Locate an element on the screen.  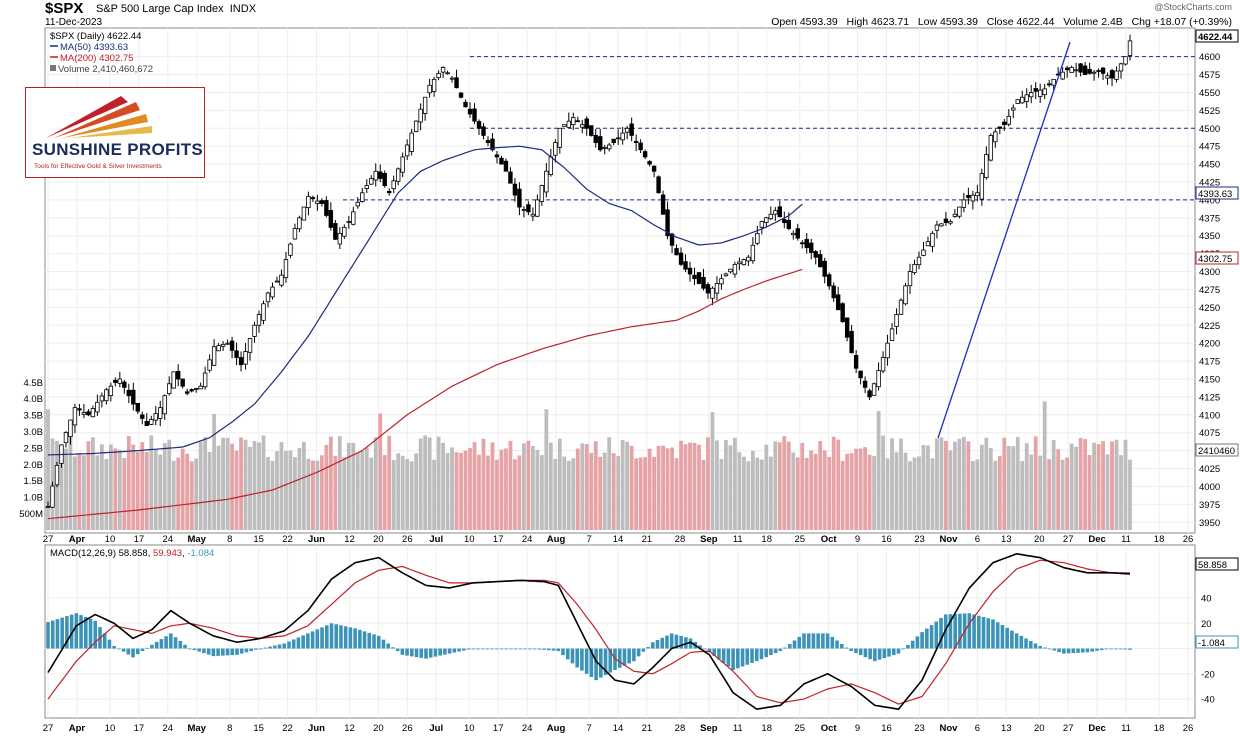
legend-ma200: MA(200) 4302.75 is located at coordinates (96, 58).